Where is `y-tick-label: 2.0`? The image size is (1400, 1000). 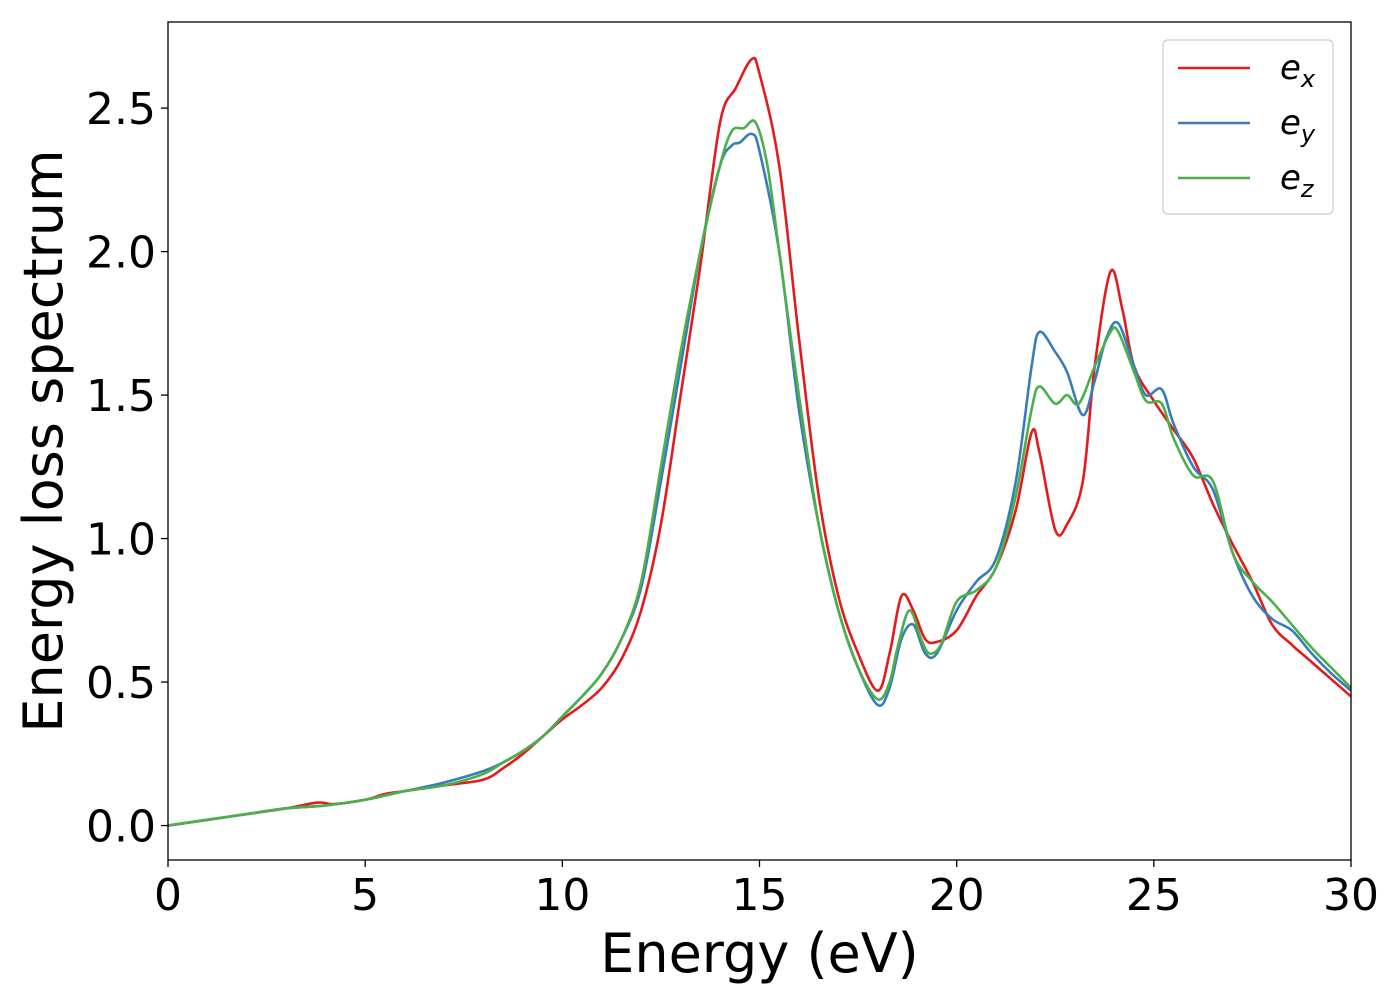
y-tick-label: 2.0 is located at coordinates (121, 253).